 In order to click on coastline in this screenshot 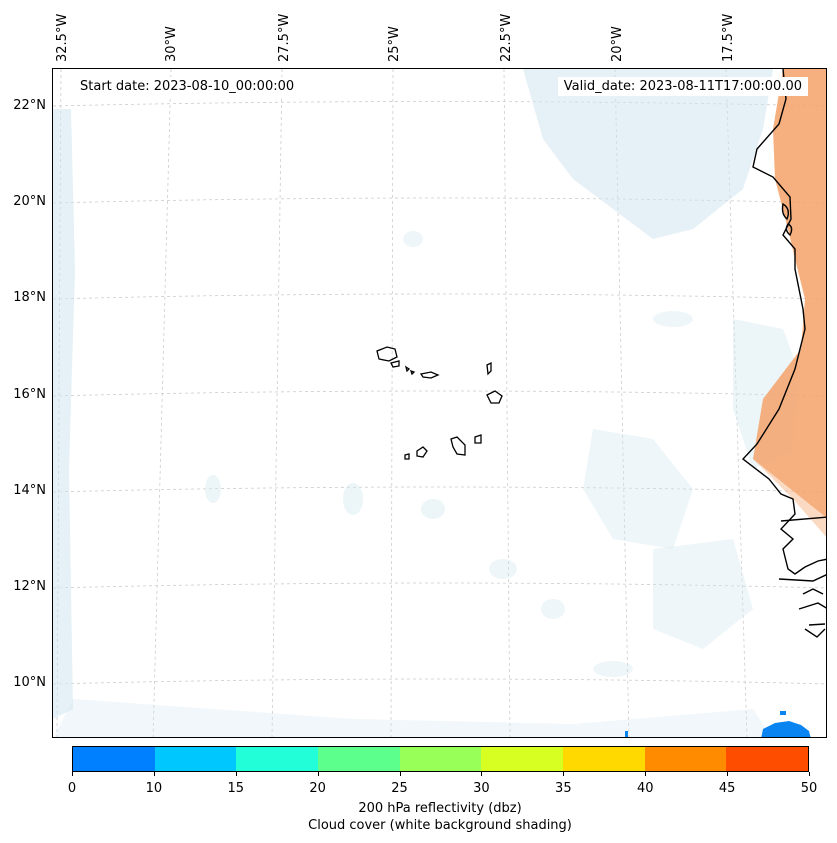, I will do `click(783, 353)`.